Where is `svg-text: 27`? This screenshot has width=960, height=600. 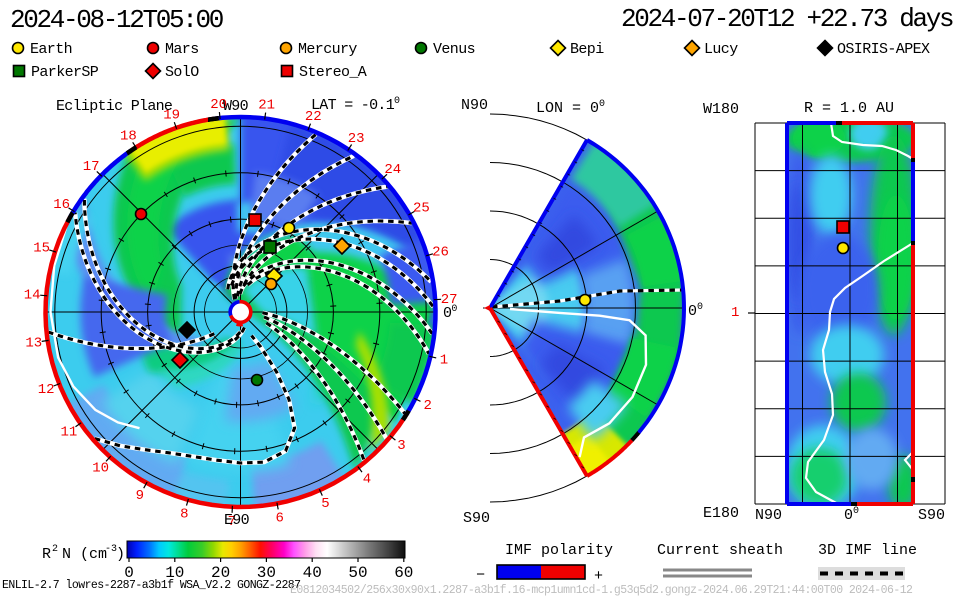
svg-text: 27 is located at coordinates (449, 300).